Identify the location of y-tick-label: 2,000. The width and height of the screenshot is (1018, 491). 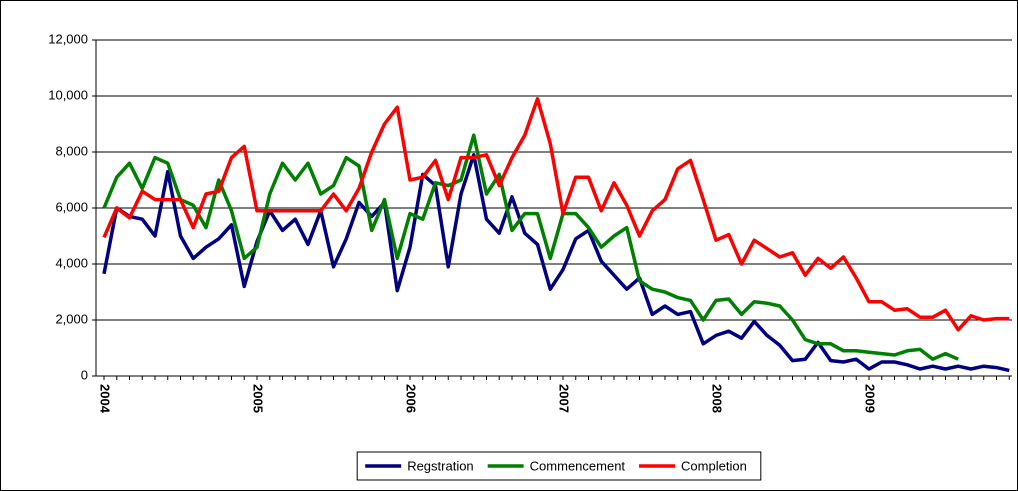
(71, 318).